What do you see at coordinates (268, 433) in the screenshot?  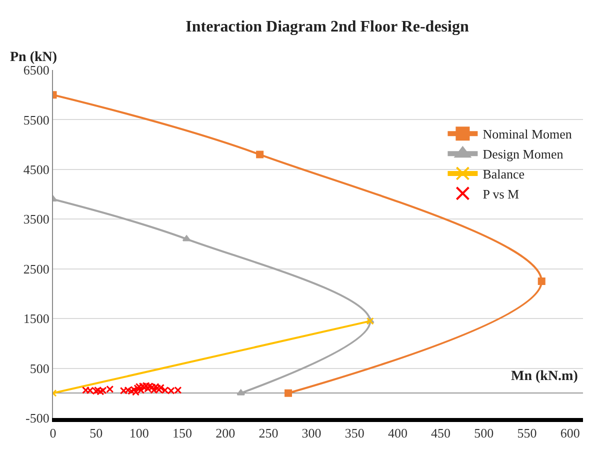 I see `x-tick-label: 250` at bounding box center [268, 433].